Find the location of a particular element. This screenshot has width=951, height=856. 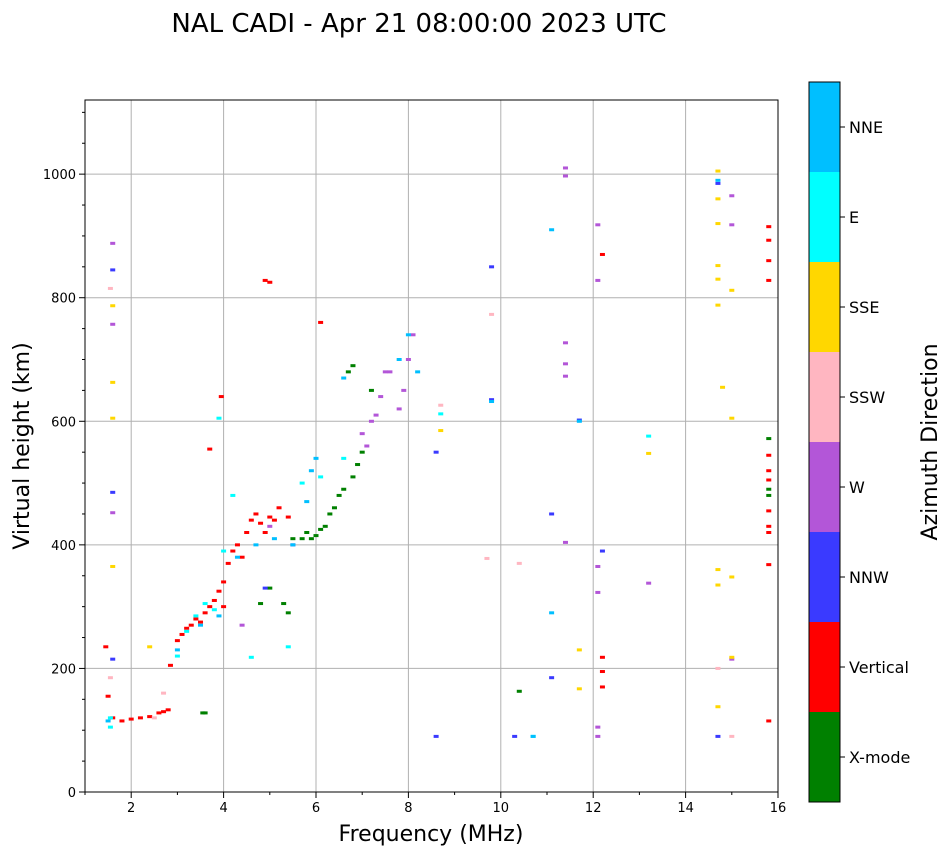

colorbar-label: Azimuth Direction is located at coordinates (930, 441).